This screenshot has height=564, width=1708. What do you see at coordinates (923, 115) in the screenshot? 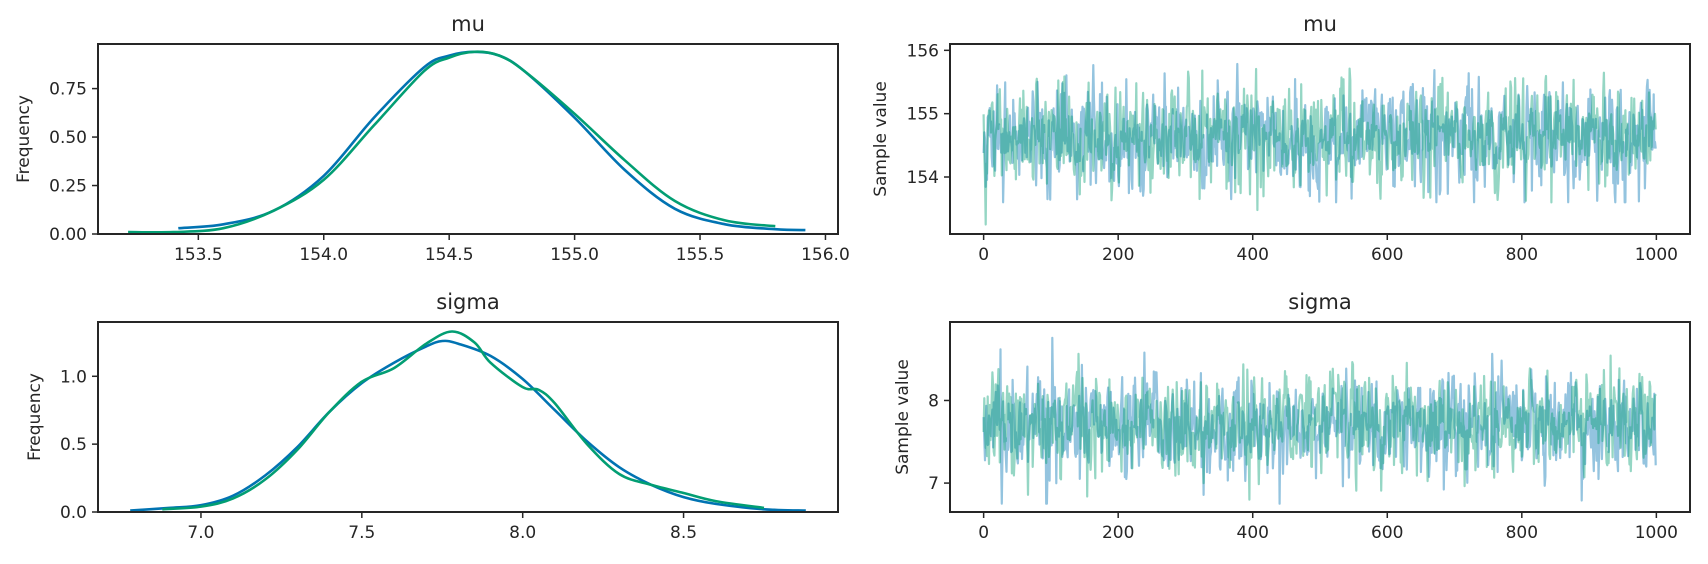
I see `y-tick-label: 155` at bounding box center [923, 115].